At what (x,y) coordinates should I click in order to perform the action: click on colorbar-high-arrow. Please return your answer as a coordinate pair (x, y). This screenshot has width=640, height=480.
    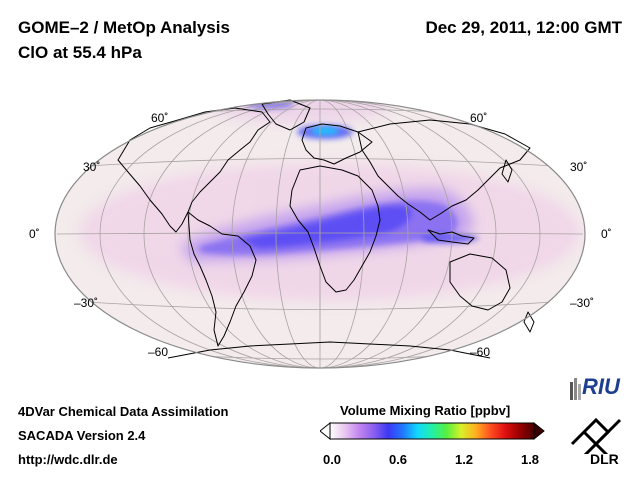
    Looking at the image, I should click on (539, 431).